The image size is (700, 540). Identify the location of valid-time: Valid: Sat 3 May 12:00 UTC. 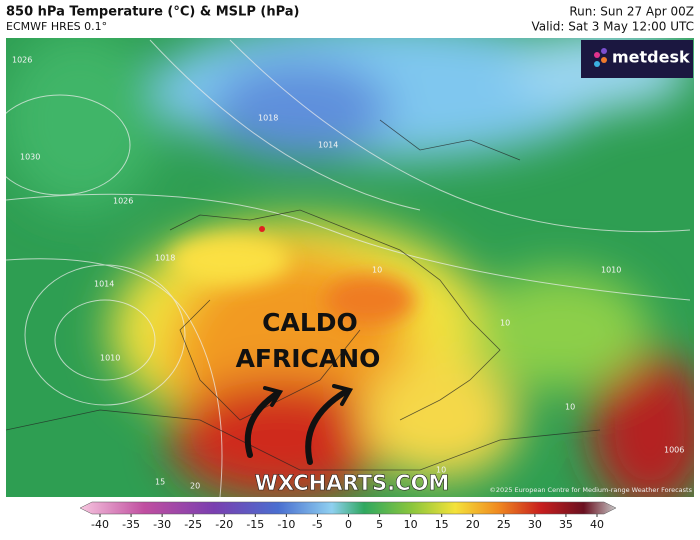
(612, 27).